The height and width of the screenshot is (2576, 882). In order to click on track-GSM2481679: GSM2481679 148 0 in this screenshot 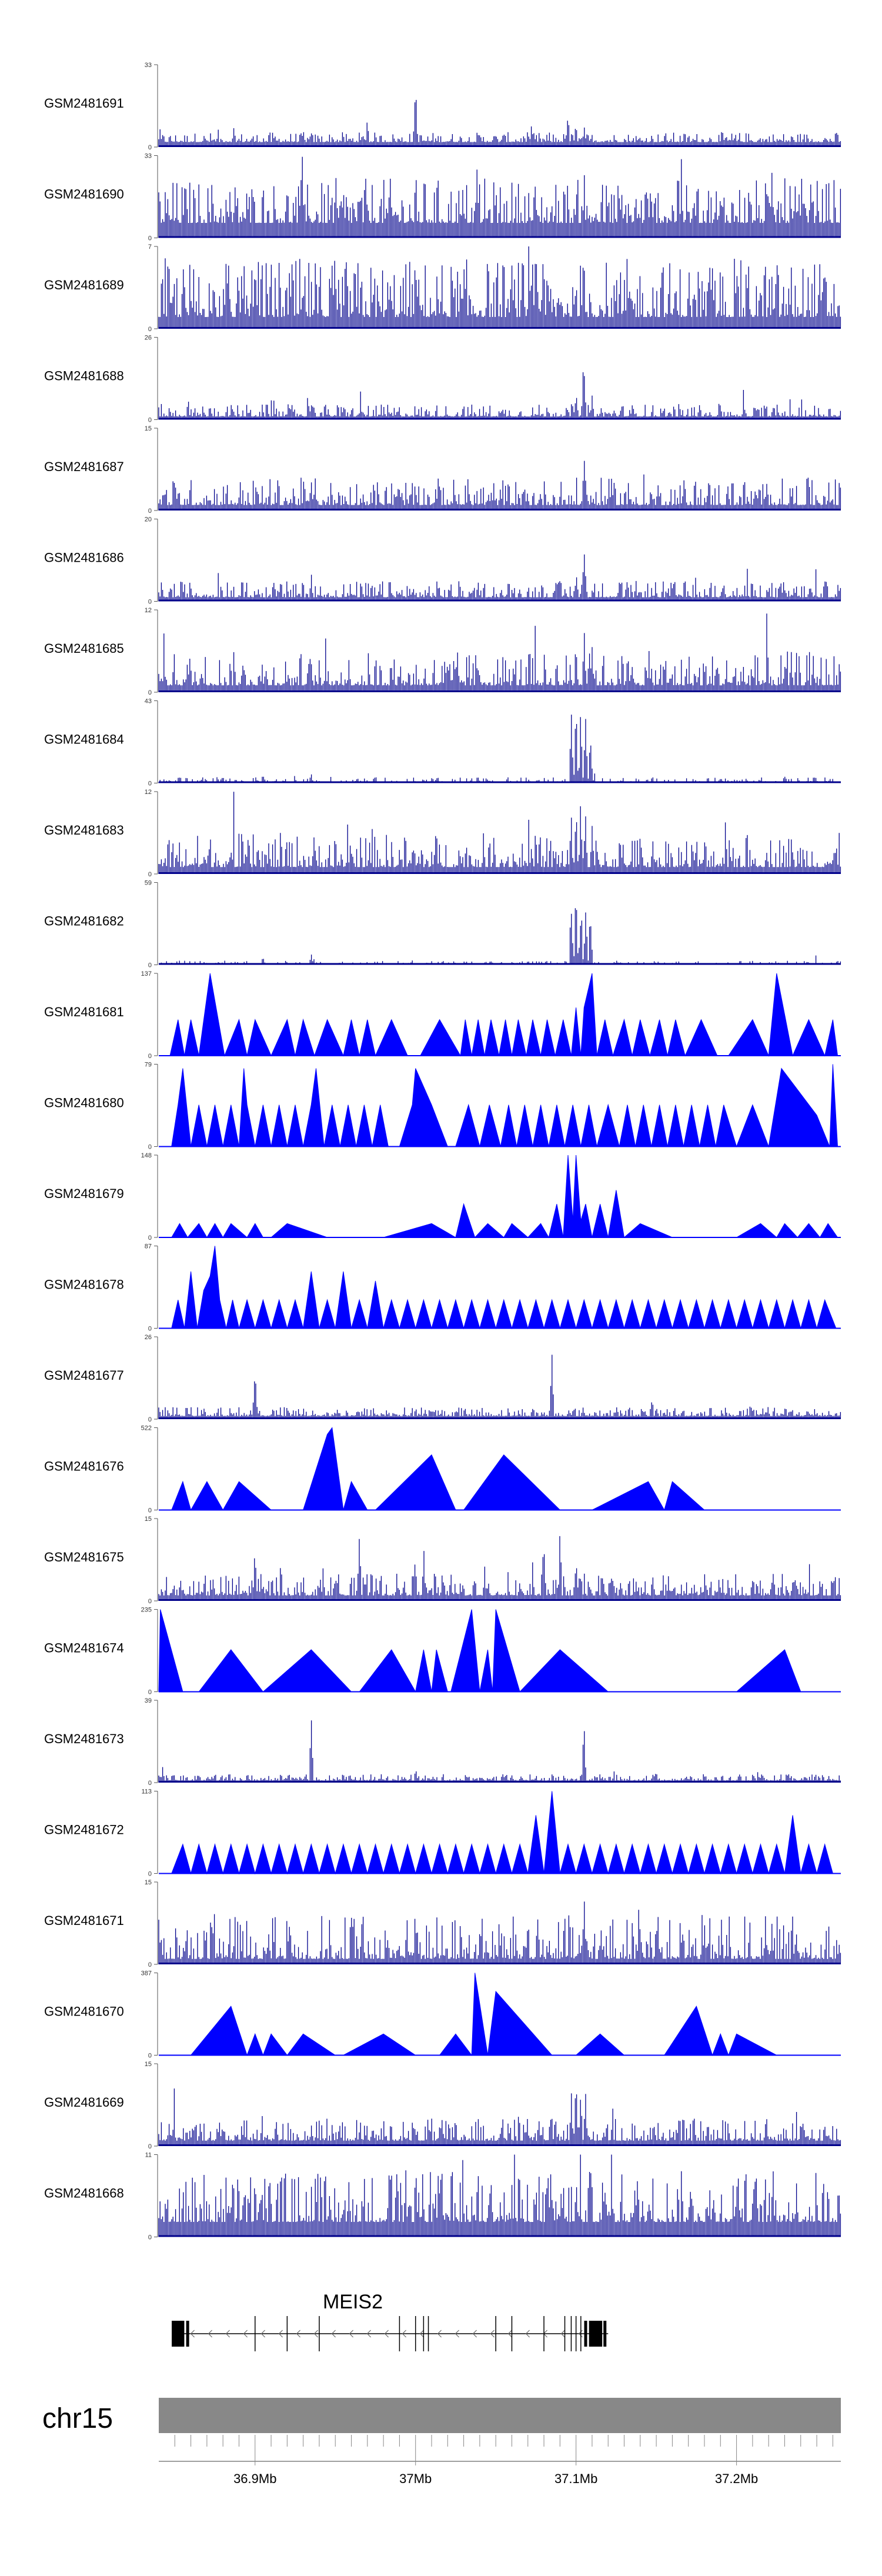, I will do `click(442, 1197)`.